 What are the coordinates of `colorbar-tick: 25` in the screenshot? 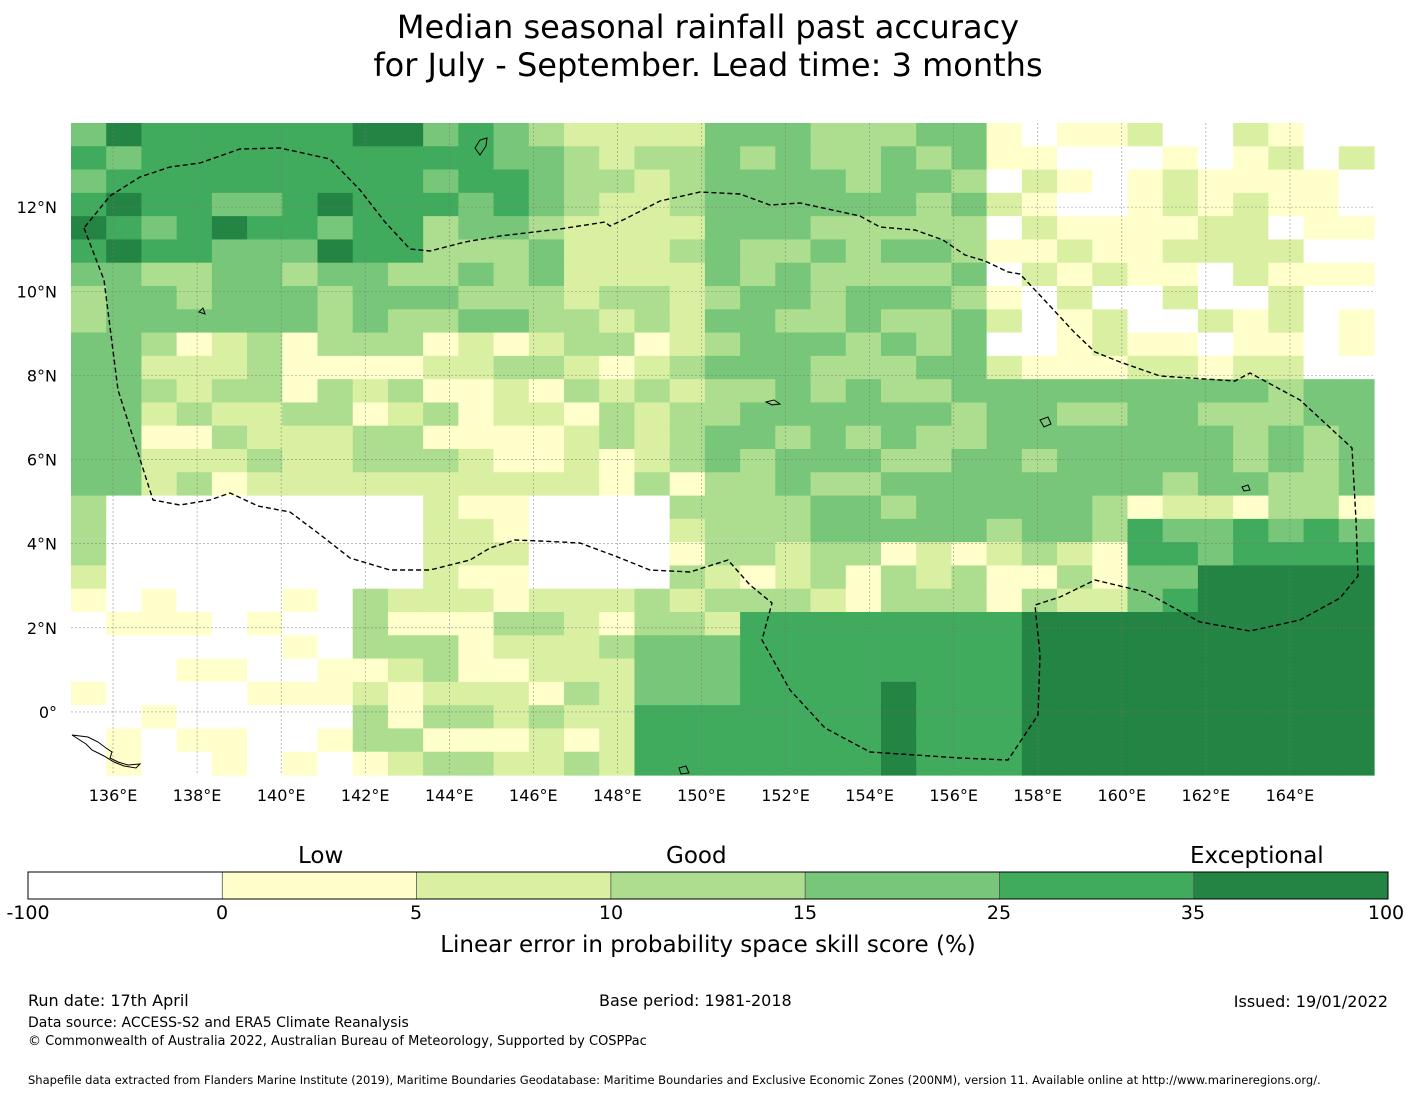 It's located at (999, 913).